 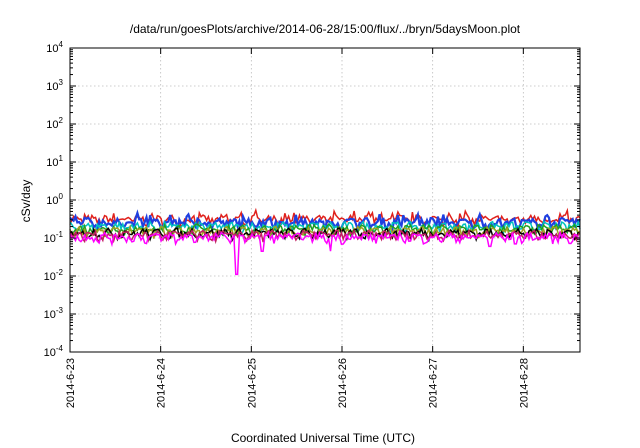 What do you see at coordinates (323, 438) in the screenshot?
I see `x-axis-label: Coordinated Universal Time (UTC)` at bounding box center [323, 438].